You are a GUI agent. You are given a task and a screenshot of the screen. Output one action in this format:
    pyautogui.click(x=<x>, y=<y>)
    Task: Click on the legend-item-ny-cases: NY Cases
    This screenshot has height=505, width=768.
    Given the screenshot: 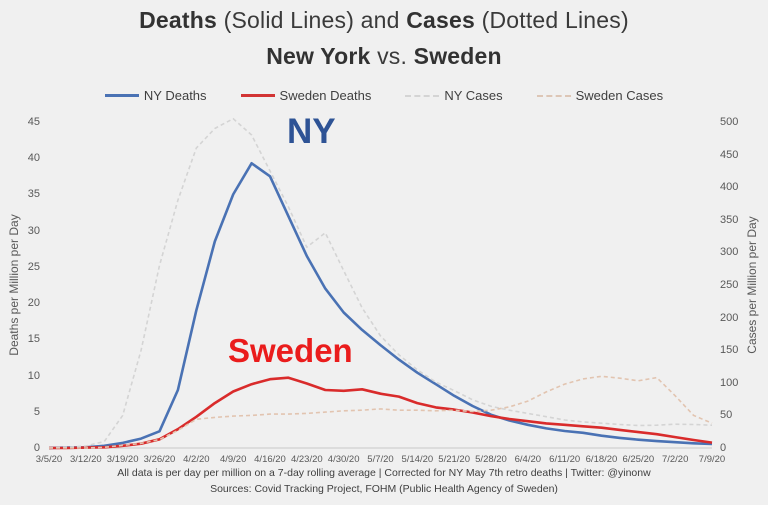 What is the action you would take?
    pyautogui.click(x=454, y=95)
    